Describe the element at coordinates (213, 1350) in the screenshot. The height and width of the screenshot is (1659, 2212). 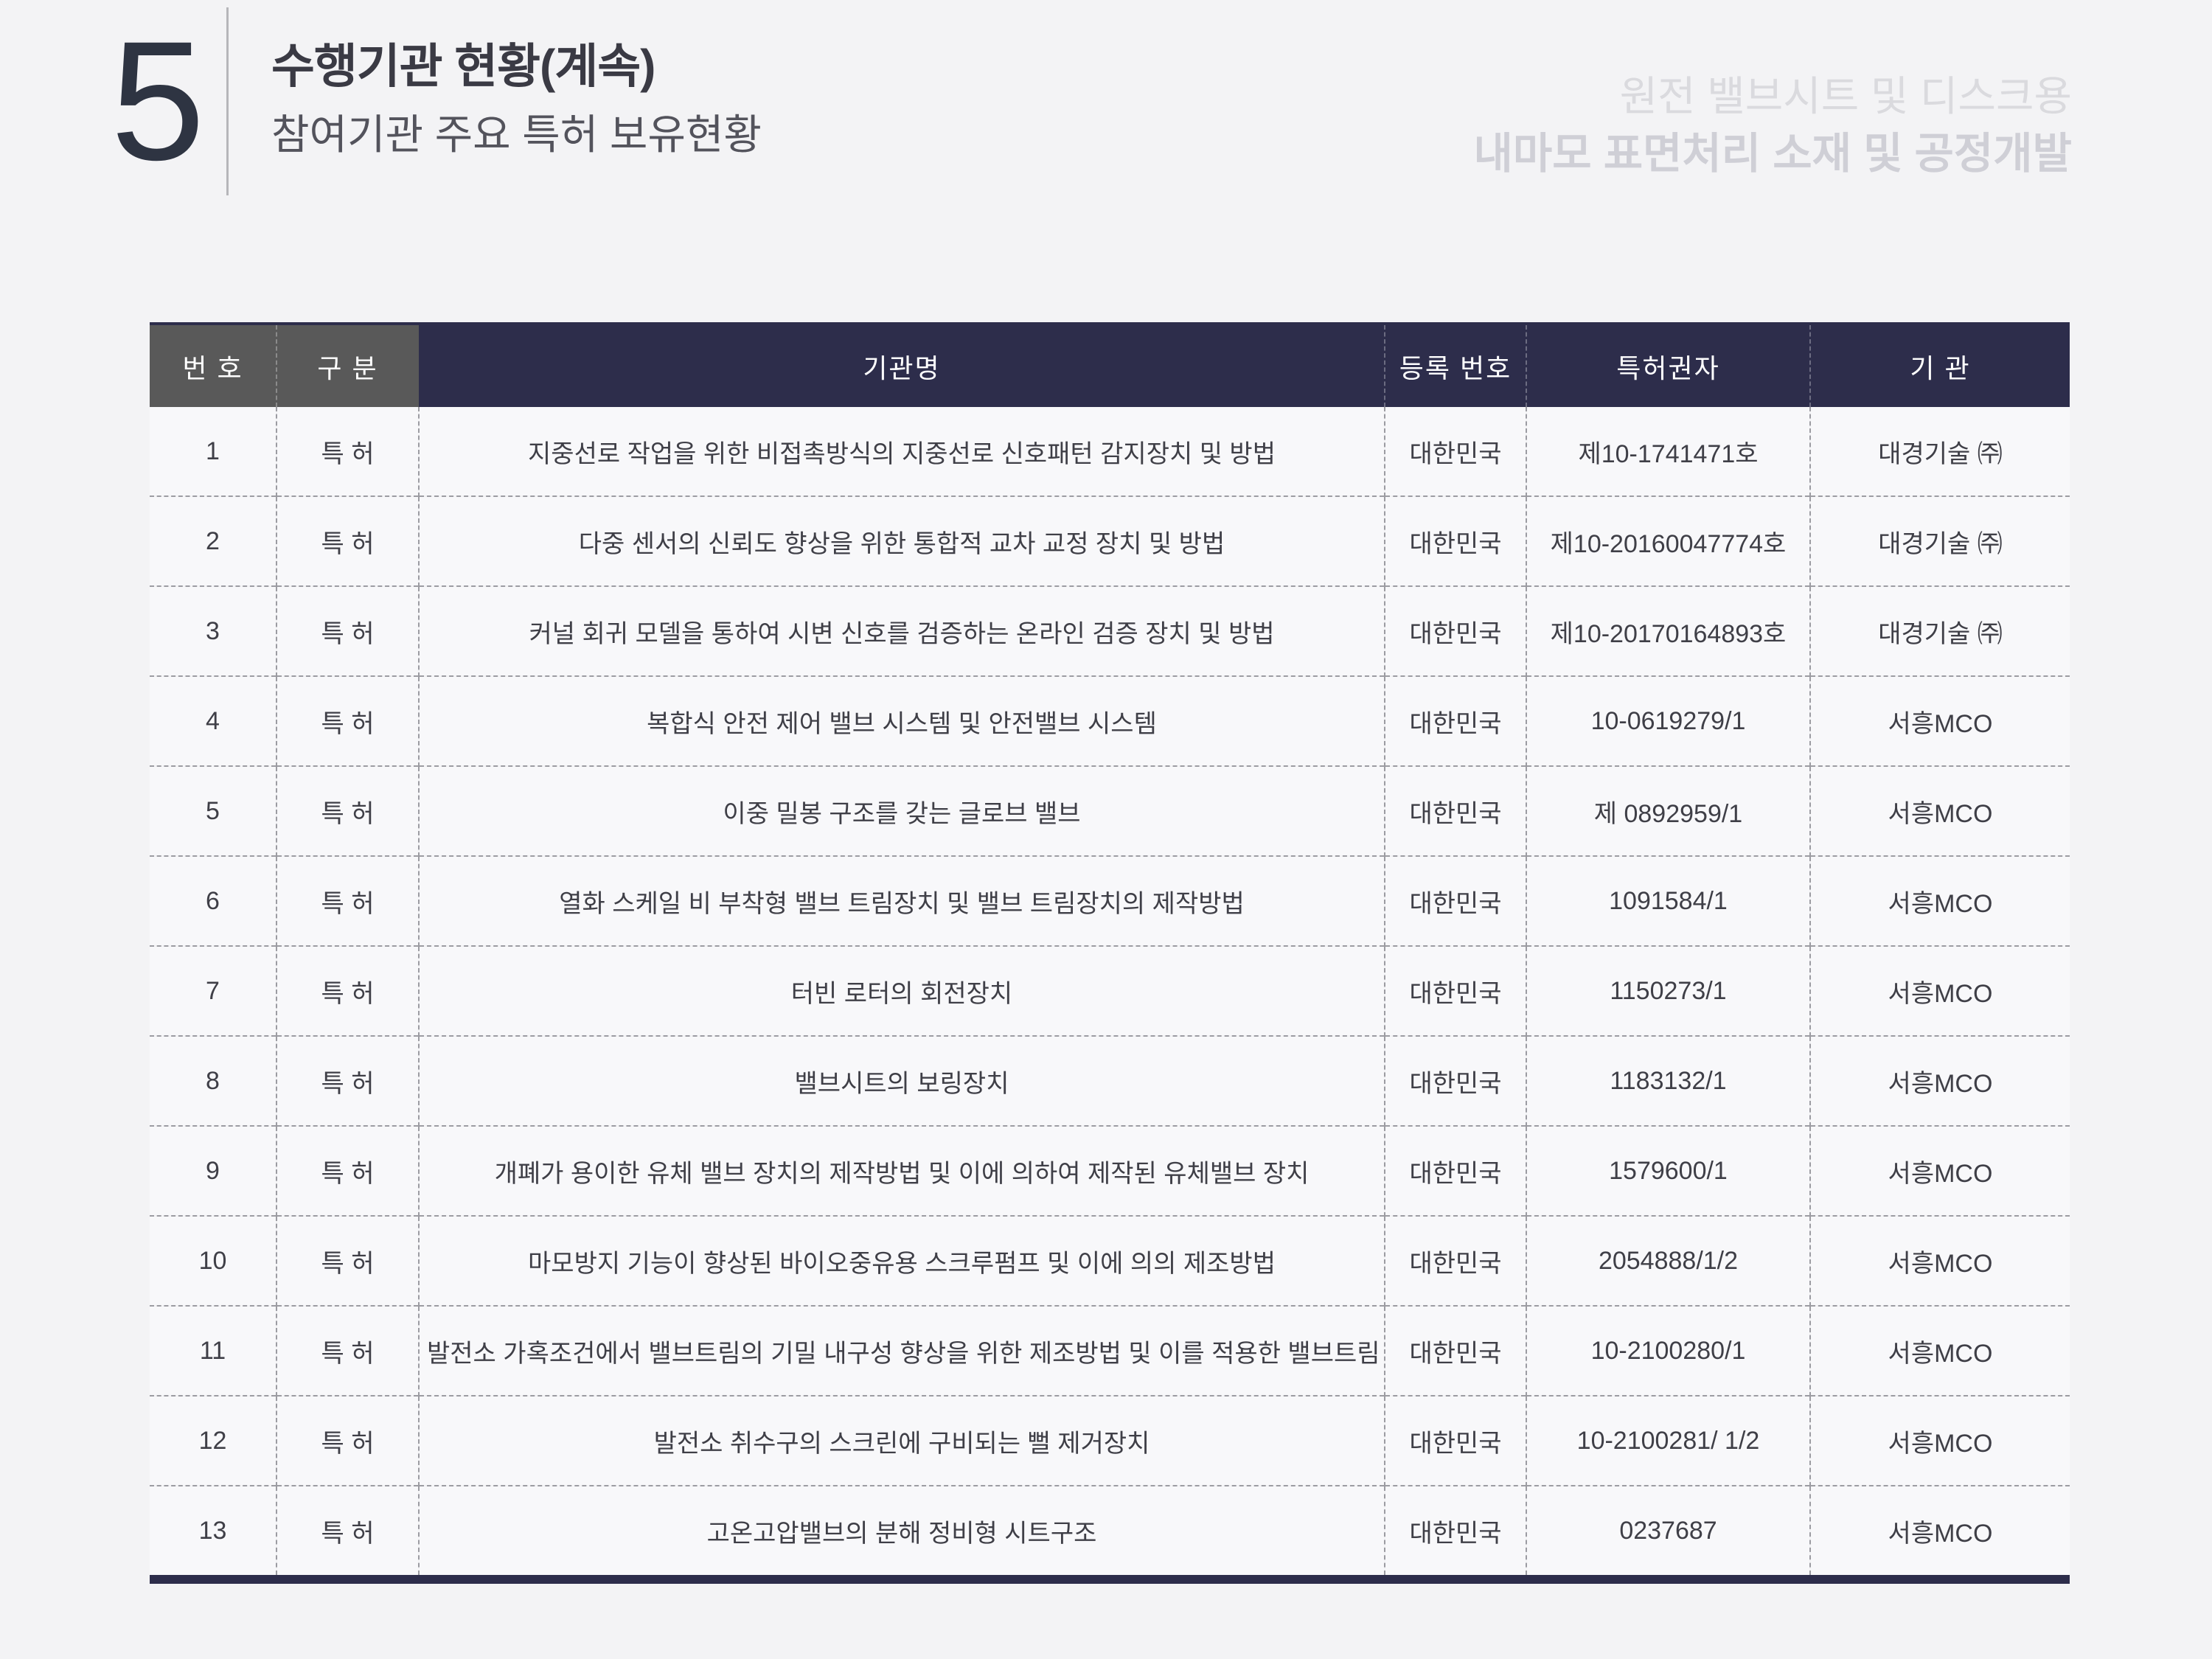
I see `cell-no: 11` at that location.